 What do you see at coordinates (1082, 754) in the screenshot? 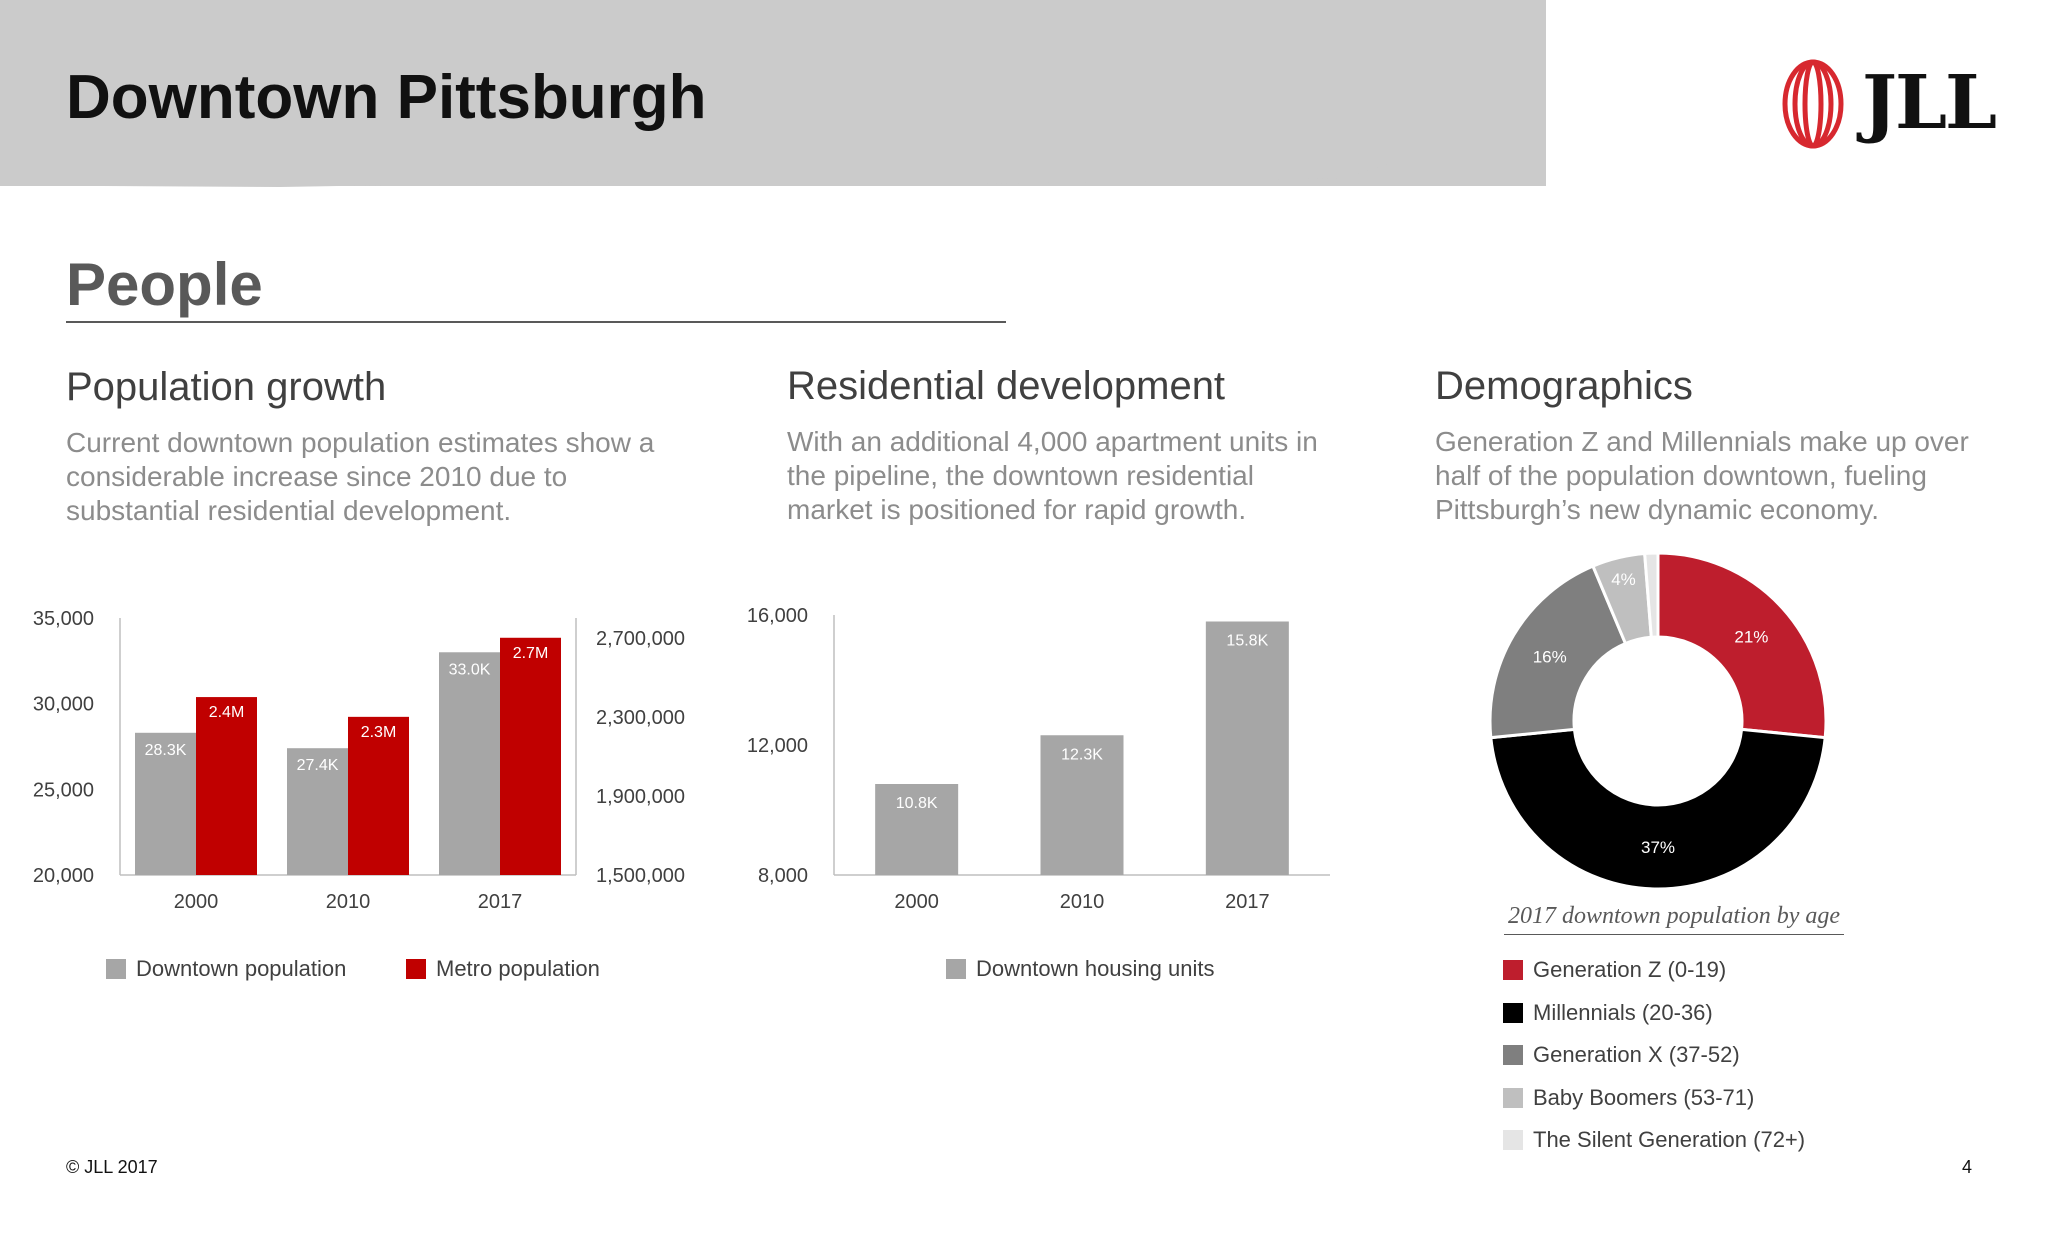
I see `data-label: 12.3K` at bounding box center [1082, 754].